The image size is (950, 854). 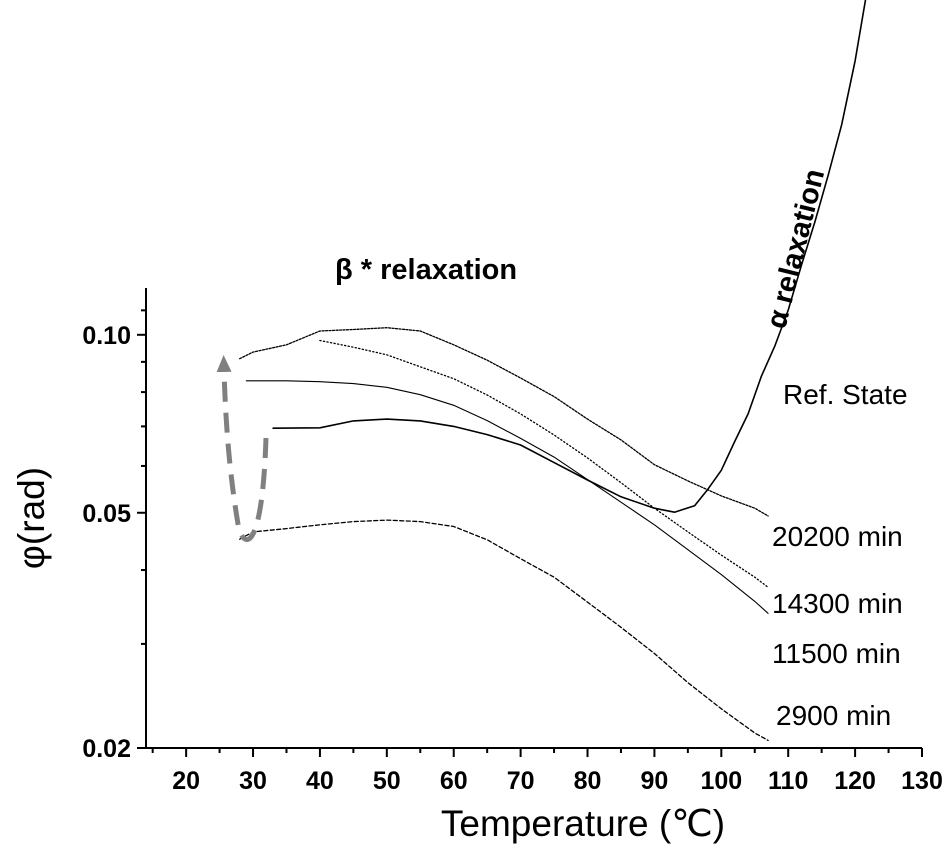 I want to click on series-line-2900-min, so click(x=504, y=630).